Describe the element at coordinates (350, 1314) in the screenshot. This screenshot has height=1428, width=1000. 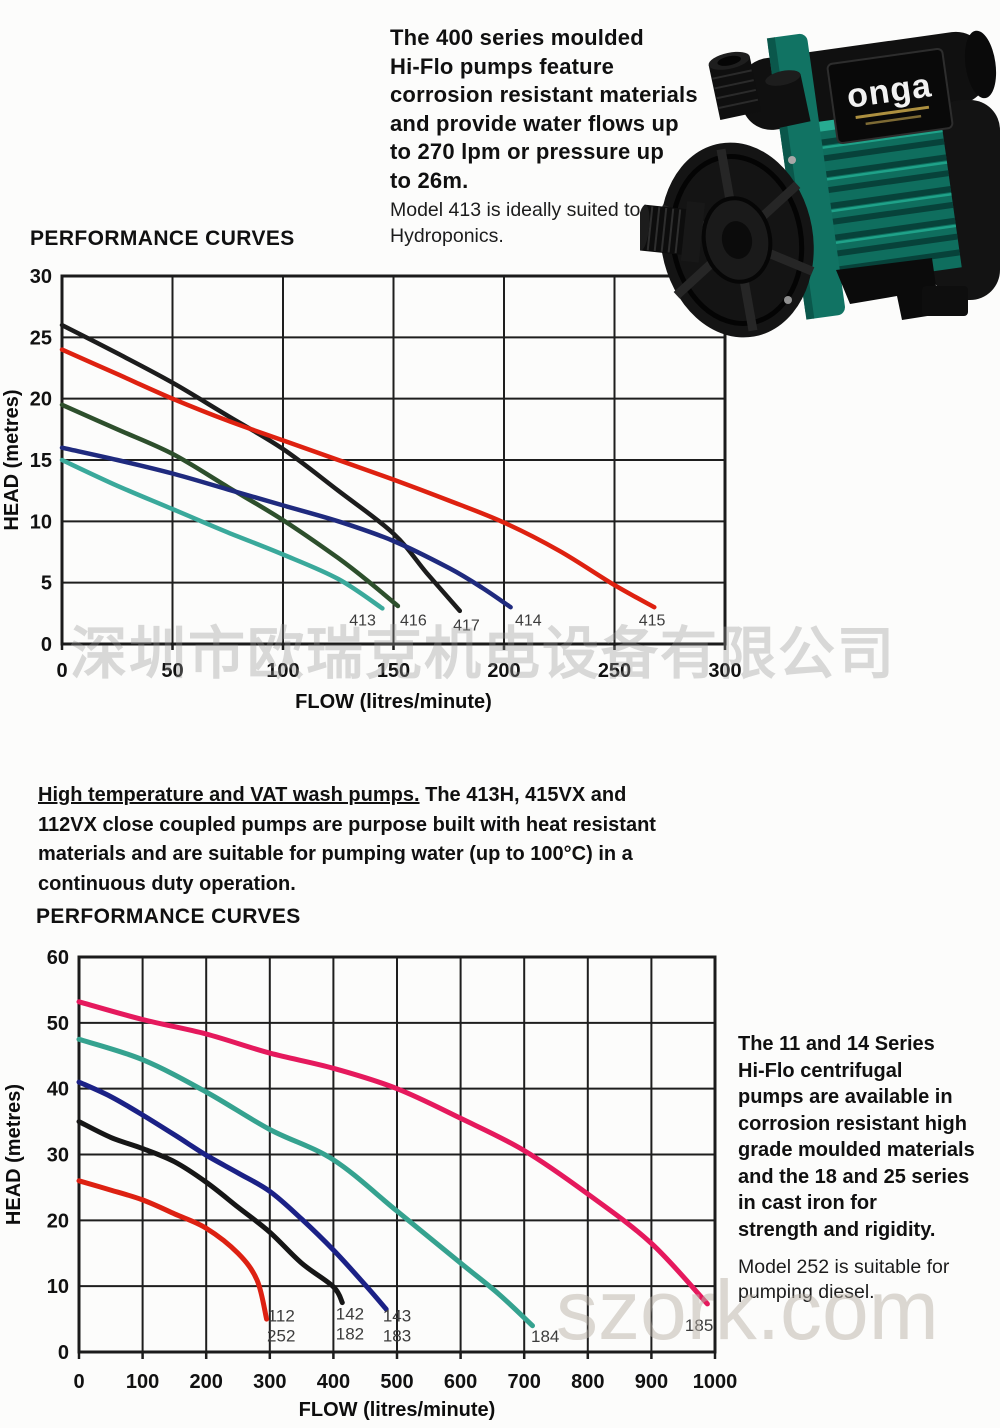
I see `curve-label: 142` at that location.